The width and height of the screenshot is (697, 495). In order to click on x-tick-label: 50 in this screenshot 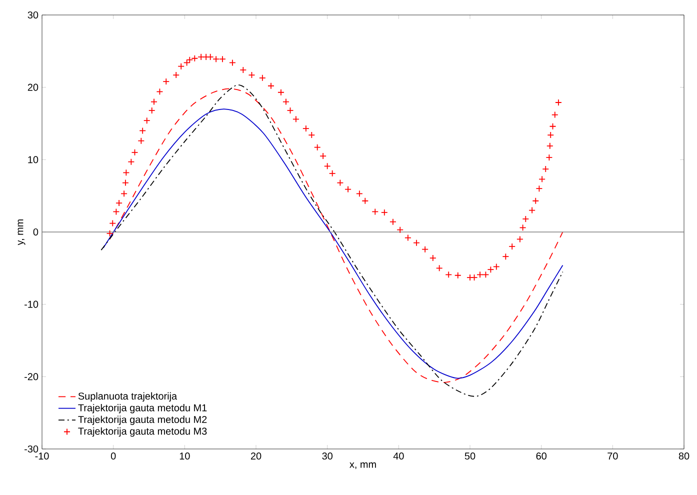, I will do `click(470, 456)`.